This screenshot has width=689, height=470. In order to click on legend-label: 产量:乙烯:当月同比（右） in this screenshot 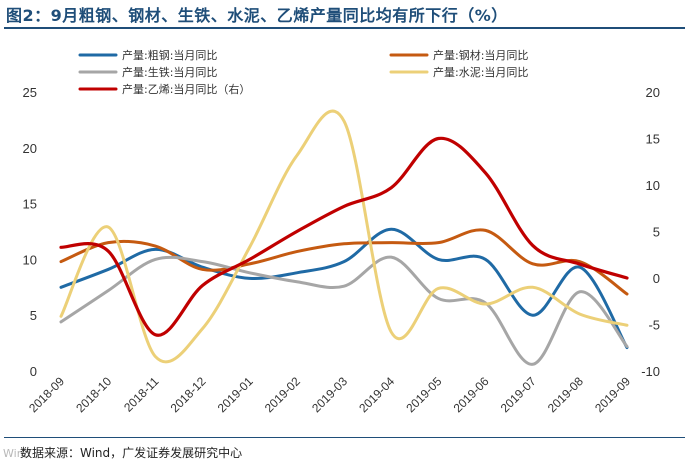, I will do `click(186, 89)`.